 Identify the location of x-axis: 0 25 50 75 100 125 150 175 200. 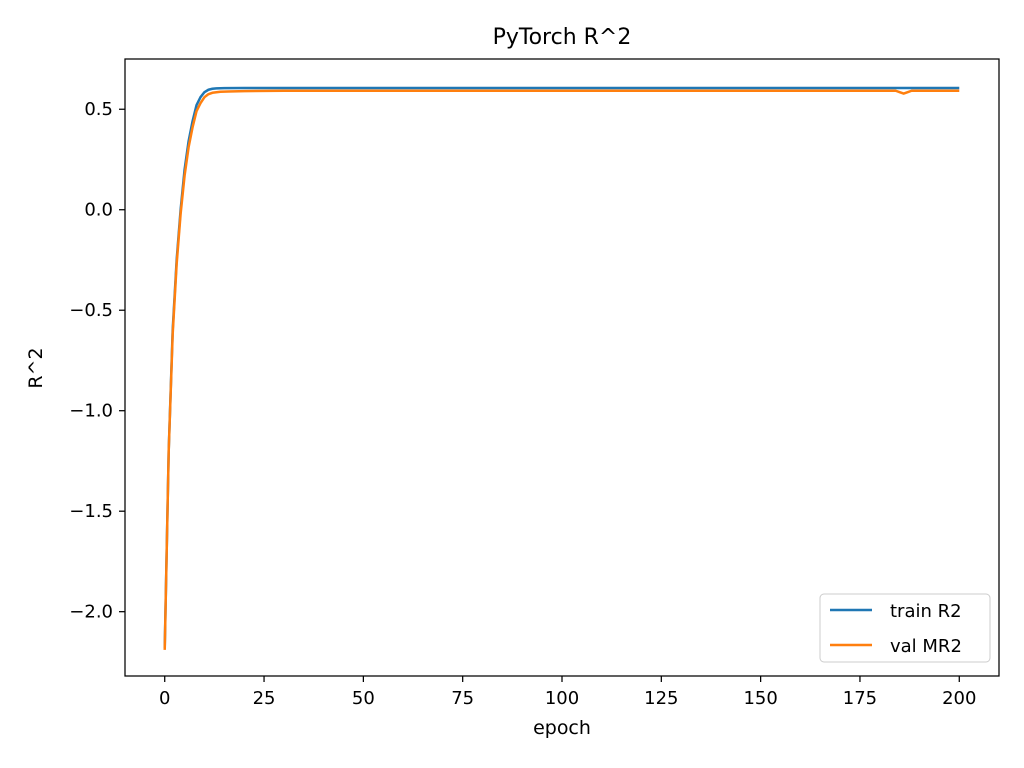
(567, 692).